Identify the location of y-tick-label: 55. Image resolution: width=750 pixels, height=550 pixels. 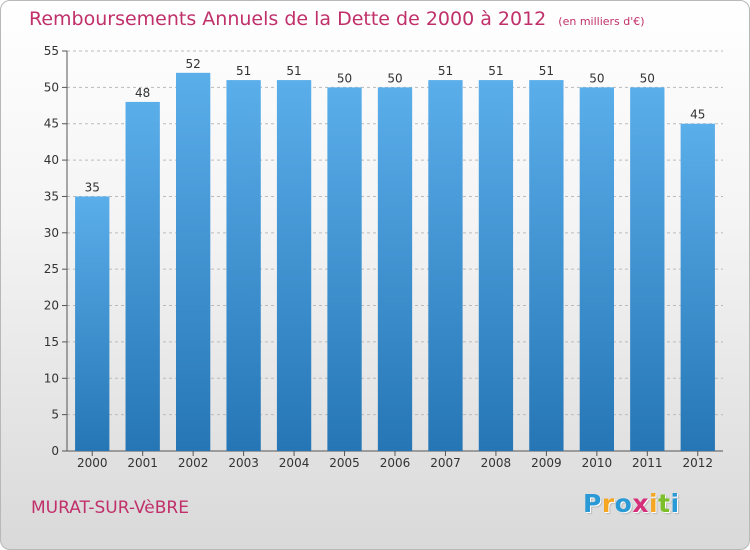
(51, 51).